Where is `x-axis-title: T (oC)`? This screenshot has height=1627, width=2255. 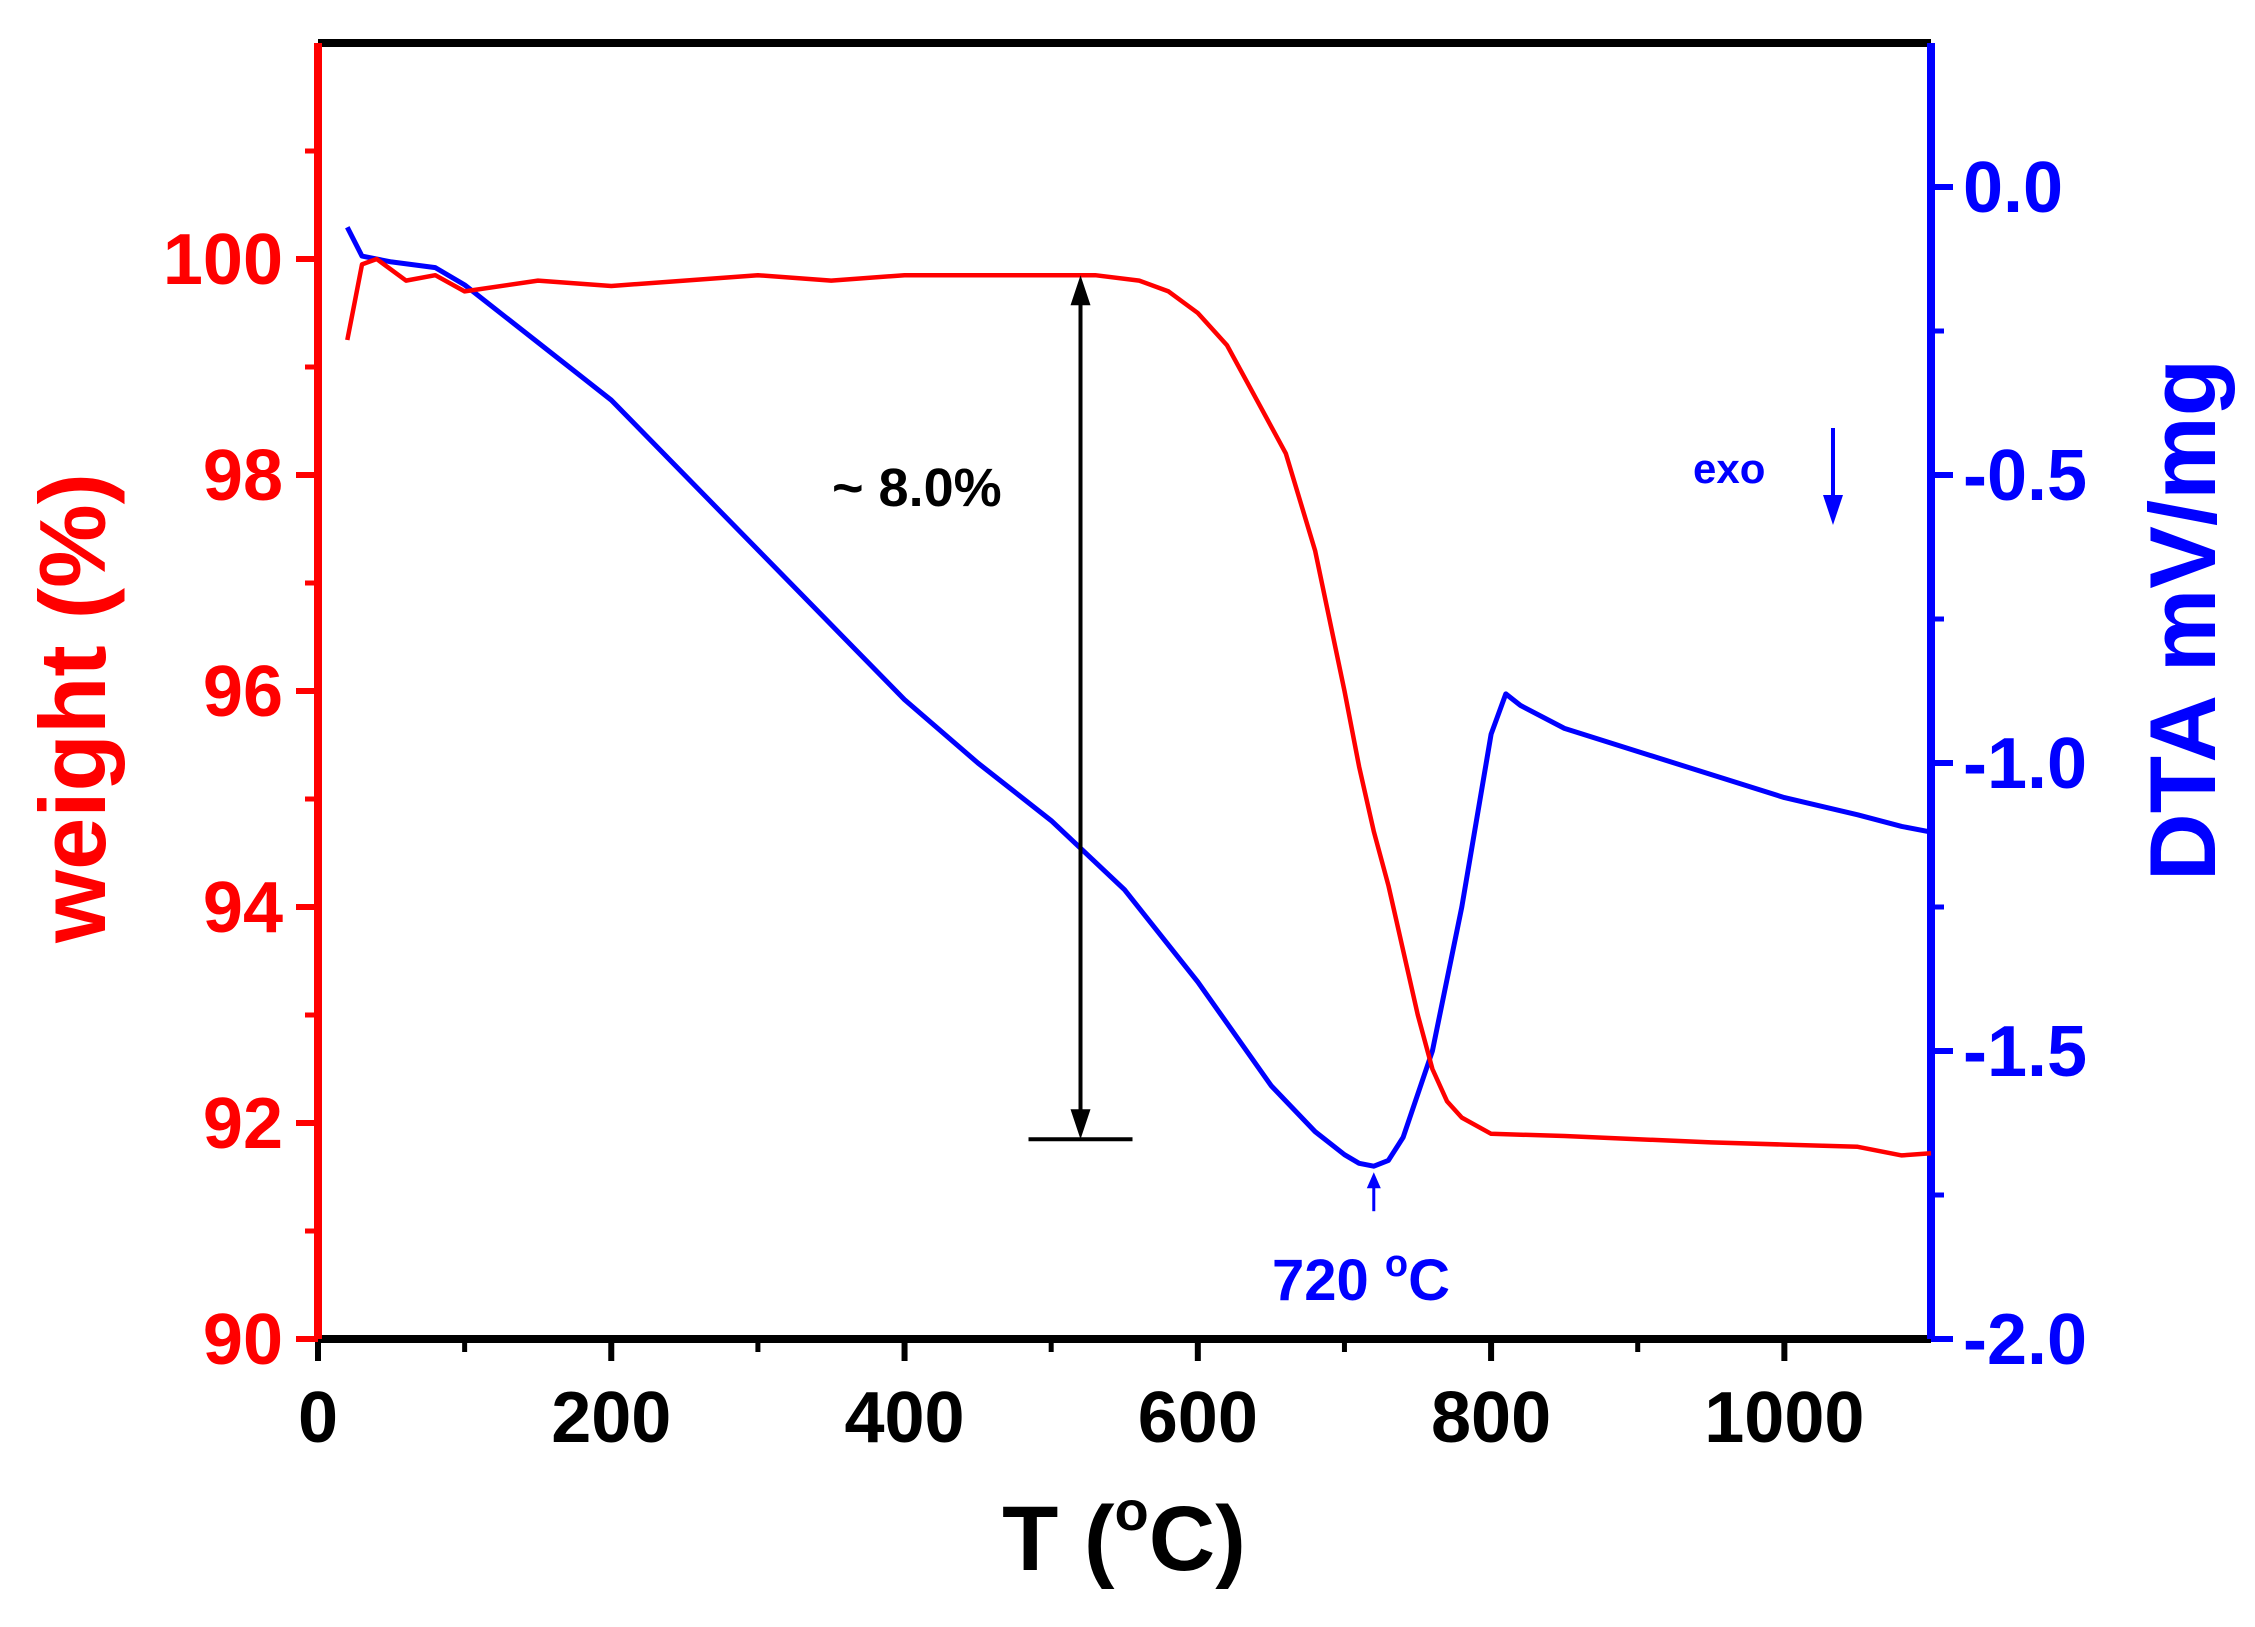
x-axis-title: T (oC) is located at coordinates (1124, 1534).